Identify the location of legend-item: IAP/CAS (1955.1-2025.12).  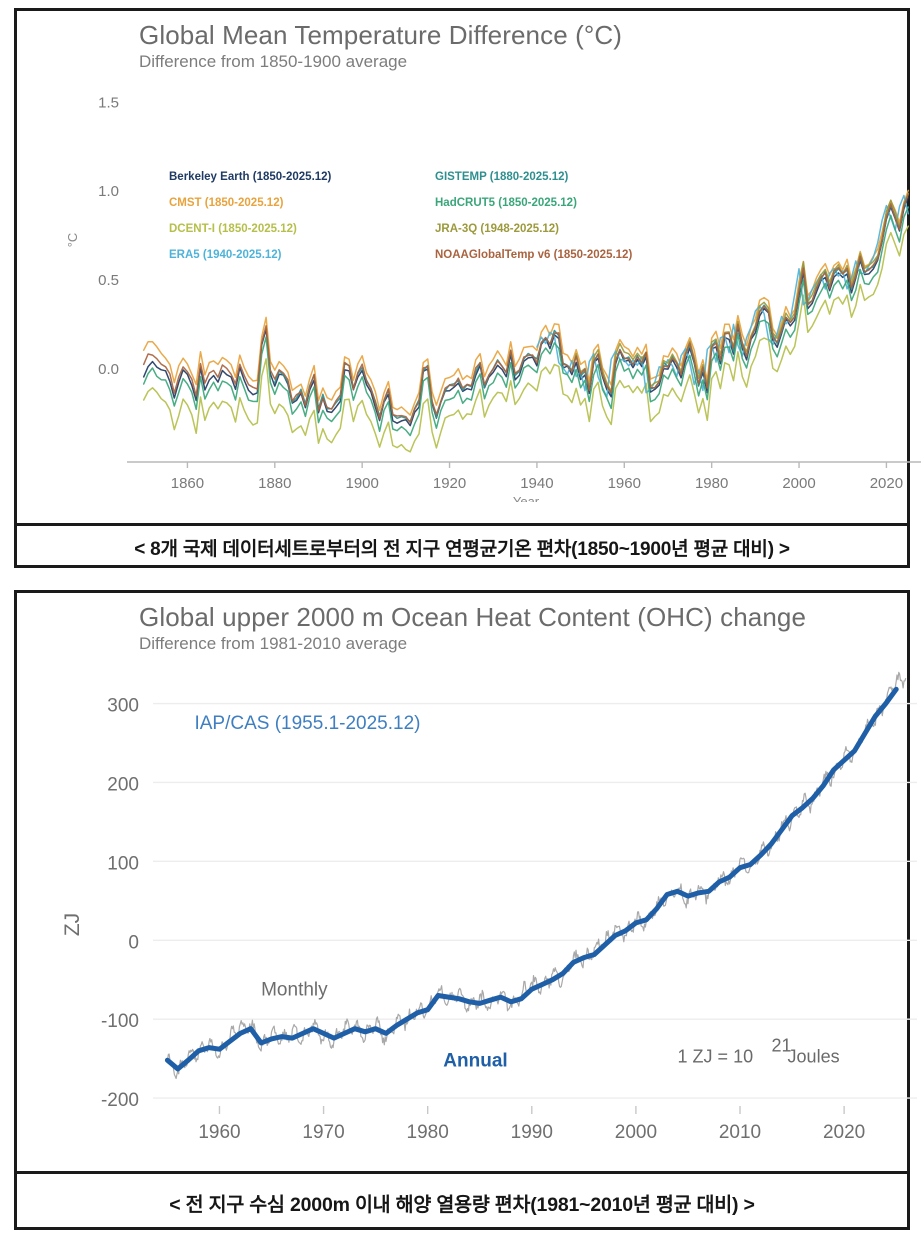
(307, 722).